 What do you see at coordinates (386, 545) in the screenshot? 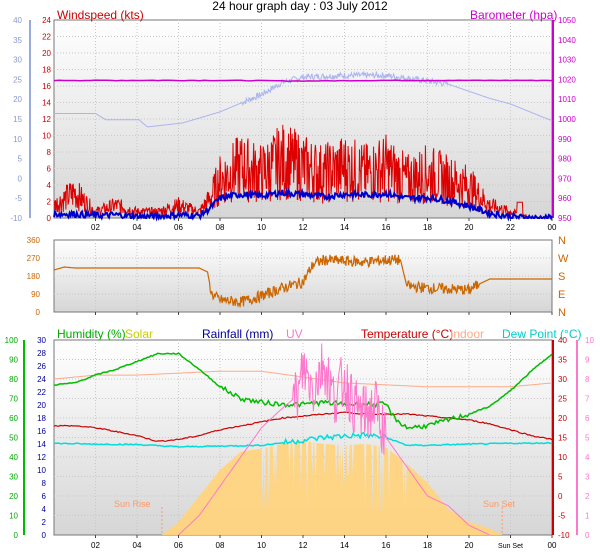
I see `atmosphere-x-tick-label: 16` at bounding box center [386, 545].